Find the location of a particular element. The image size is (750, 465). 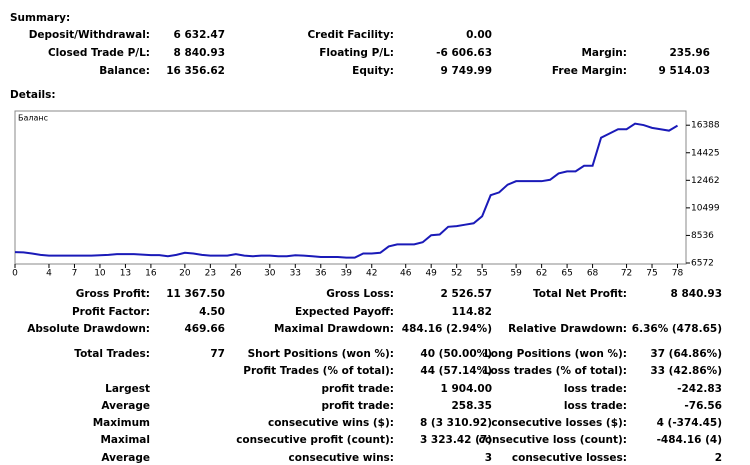

cell-value: 258.35 is located at coordinates (471, 406).